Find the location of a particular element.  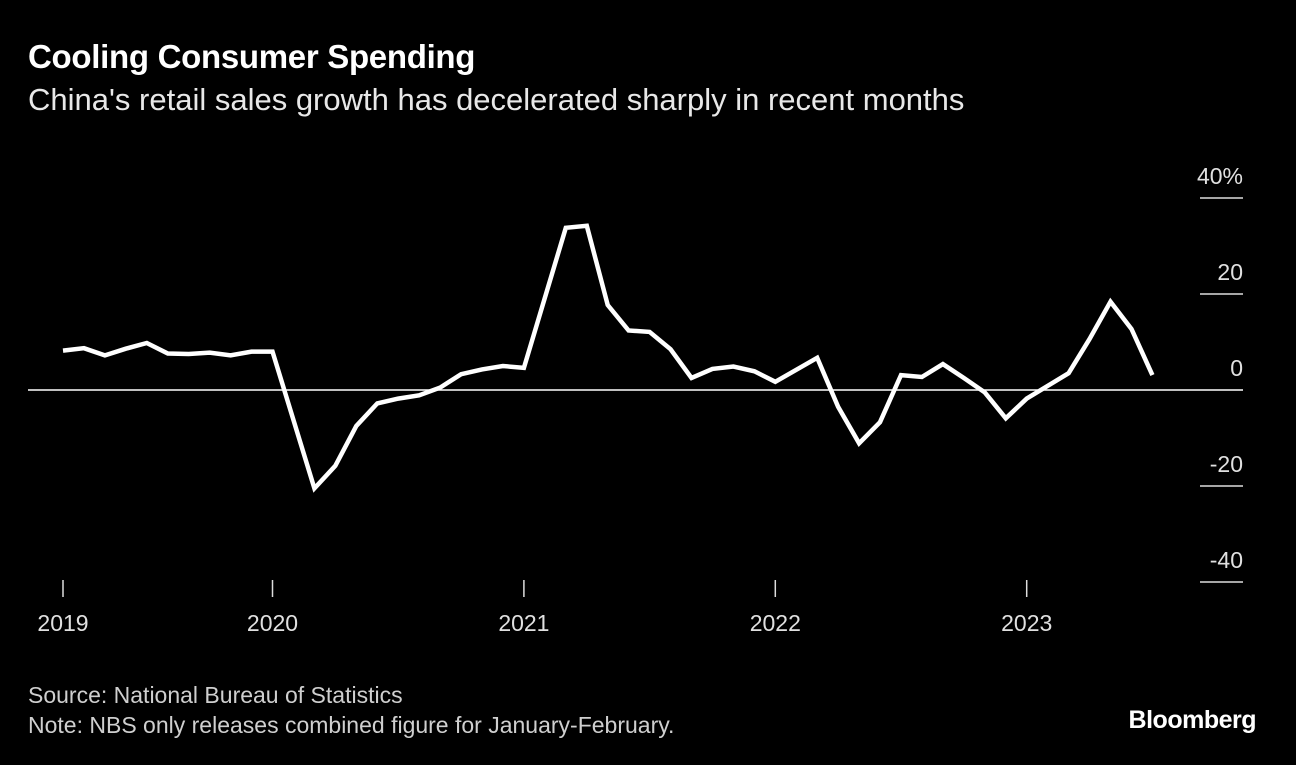

x-tick-label: 2023 is located at coordinates (1026, 623).